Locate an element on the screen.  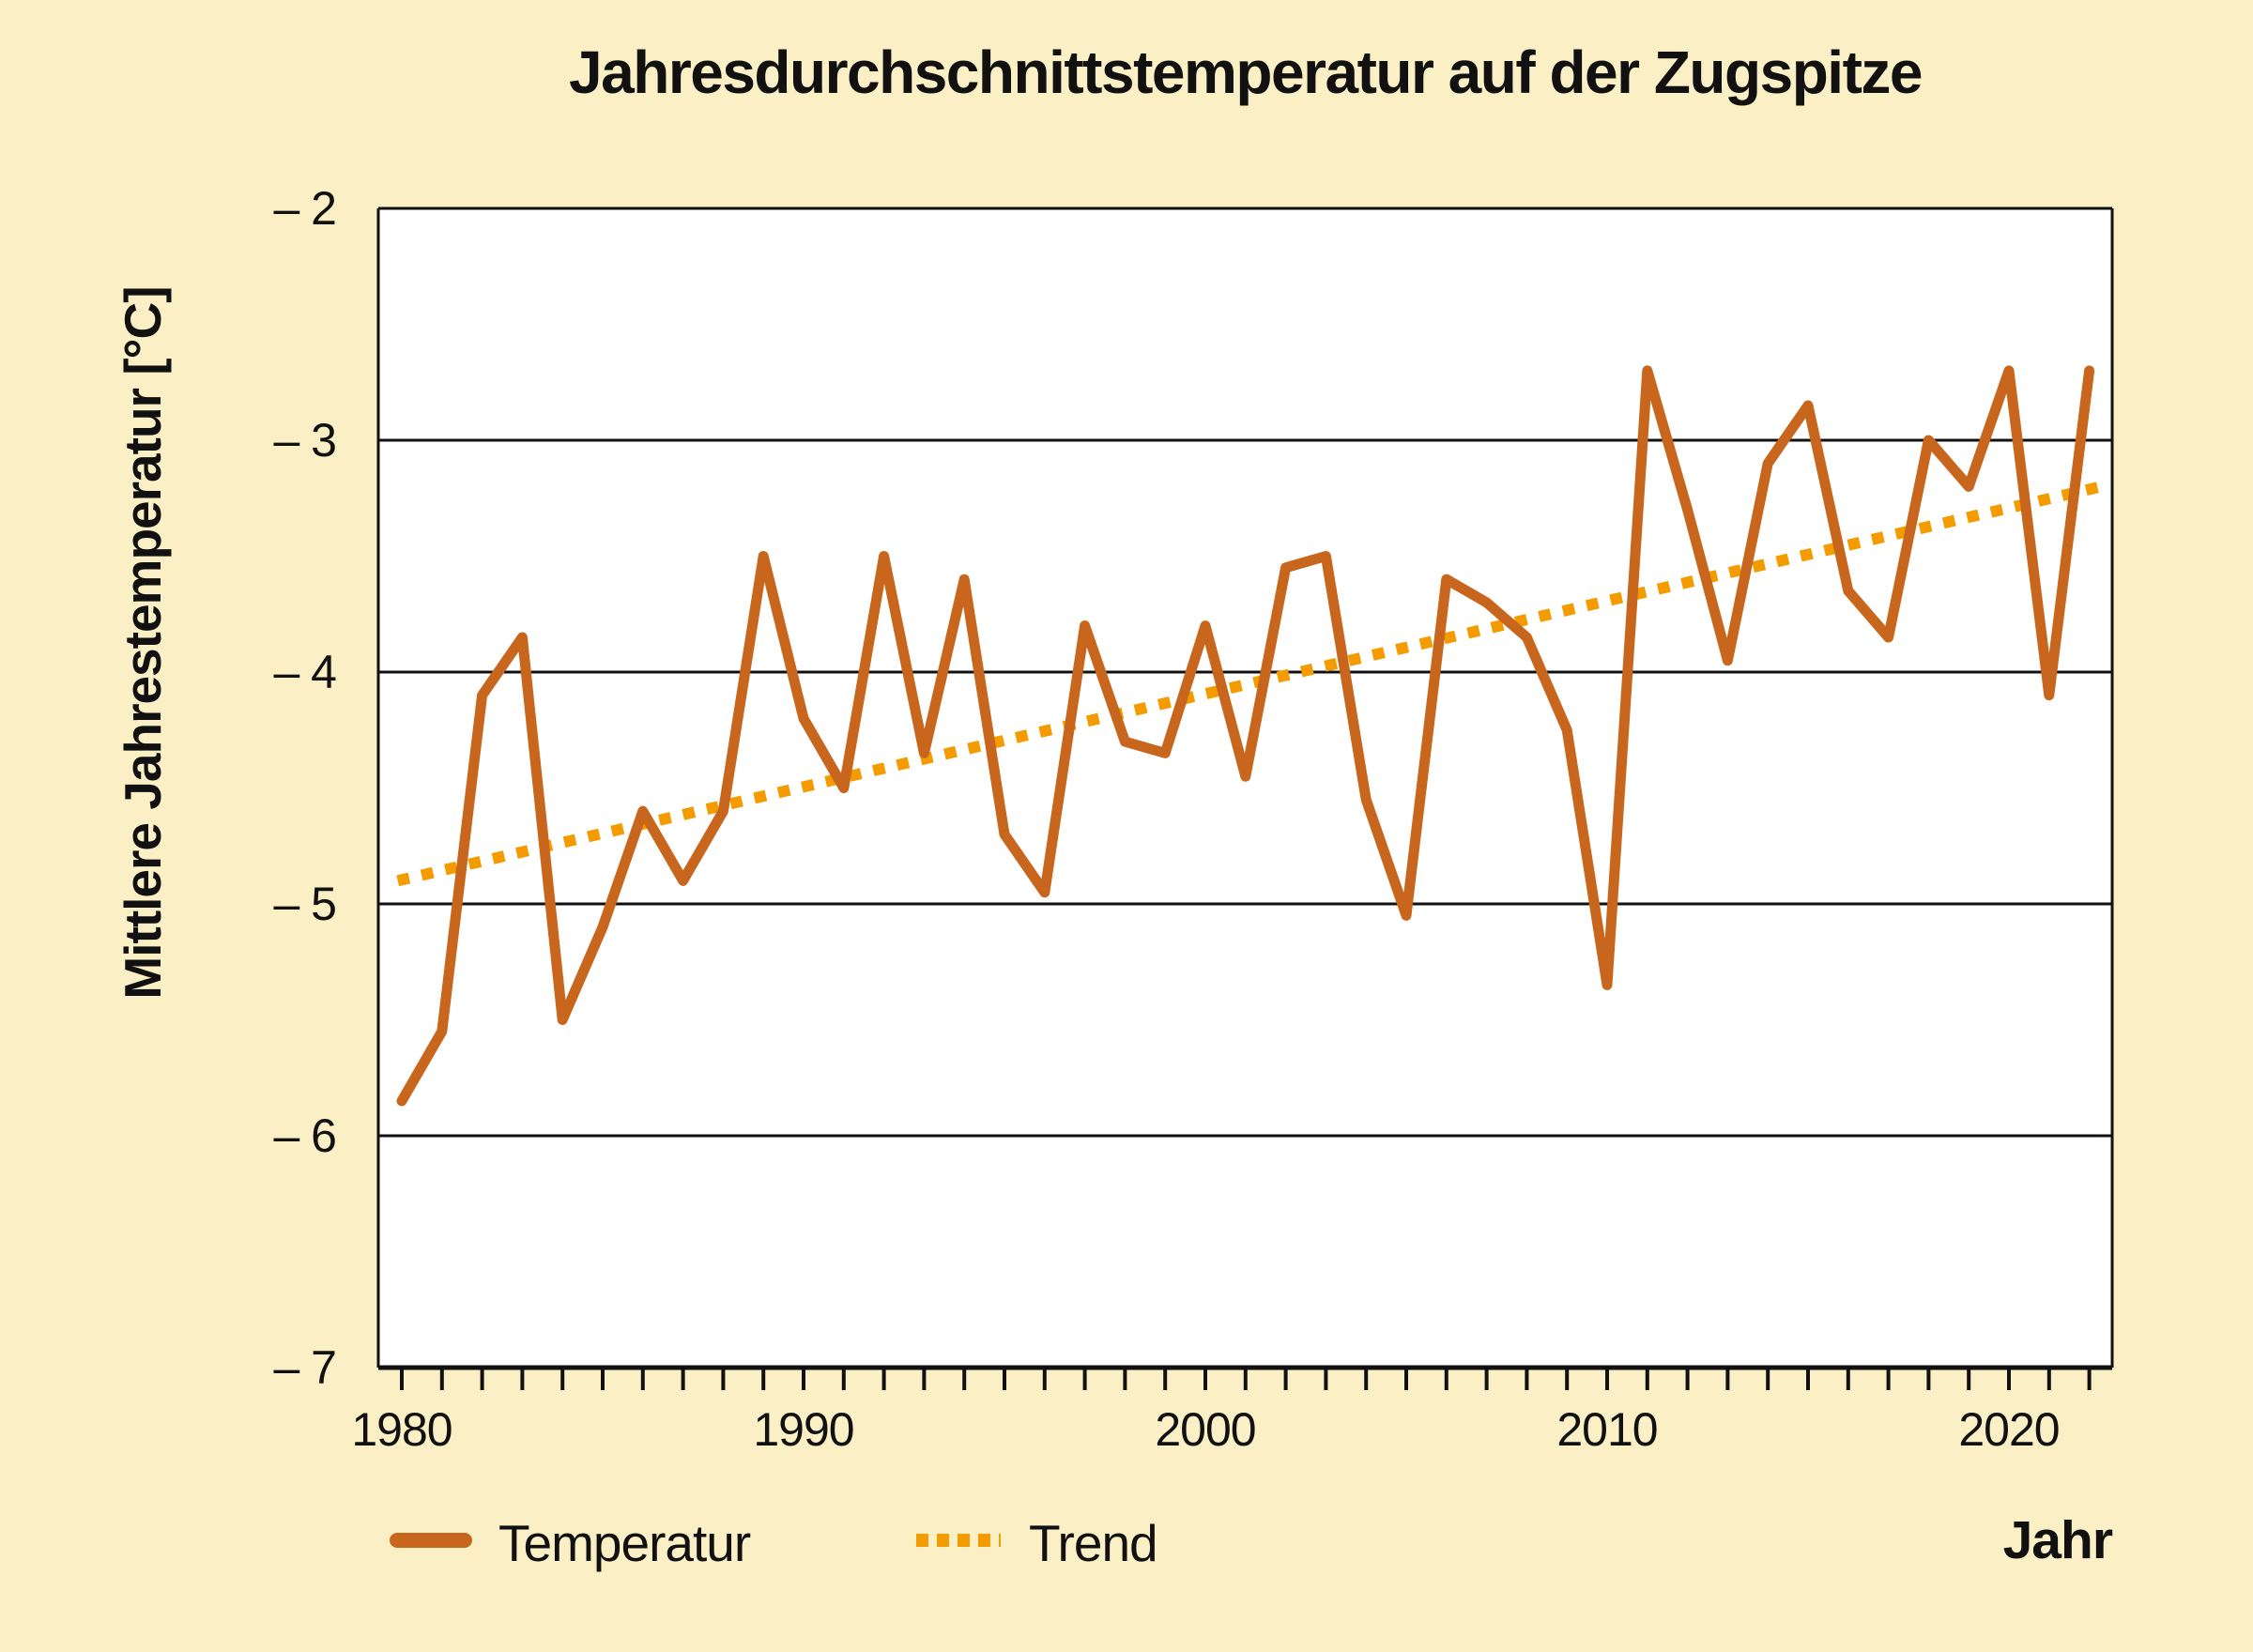
x-tick-label: 2010 is located at coordinates (1607, 1429).